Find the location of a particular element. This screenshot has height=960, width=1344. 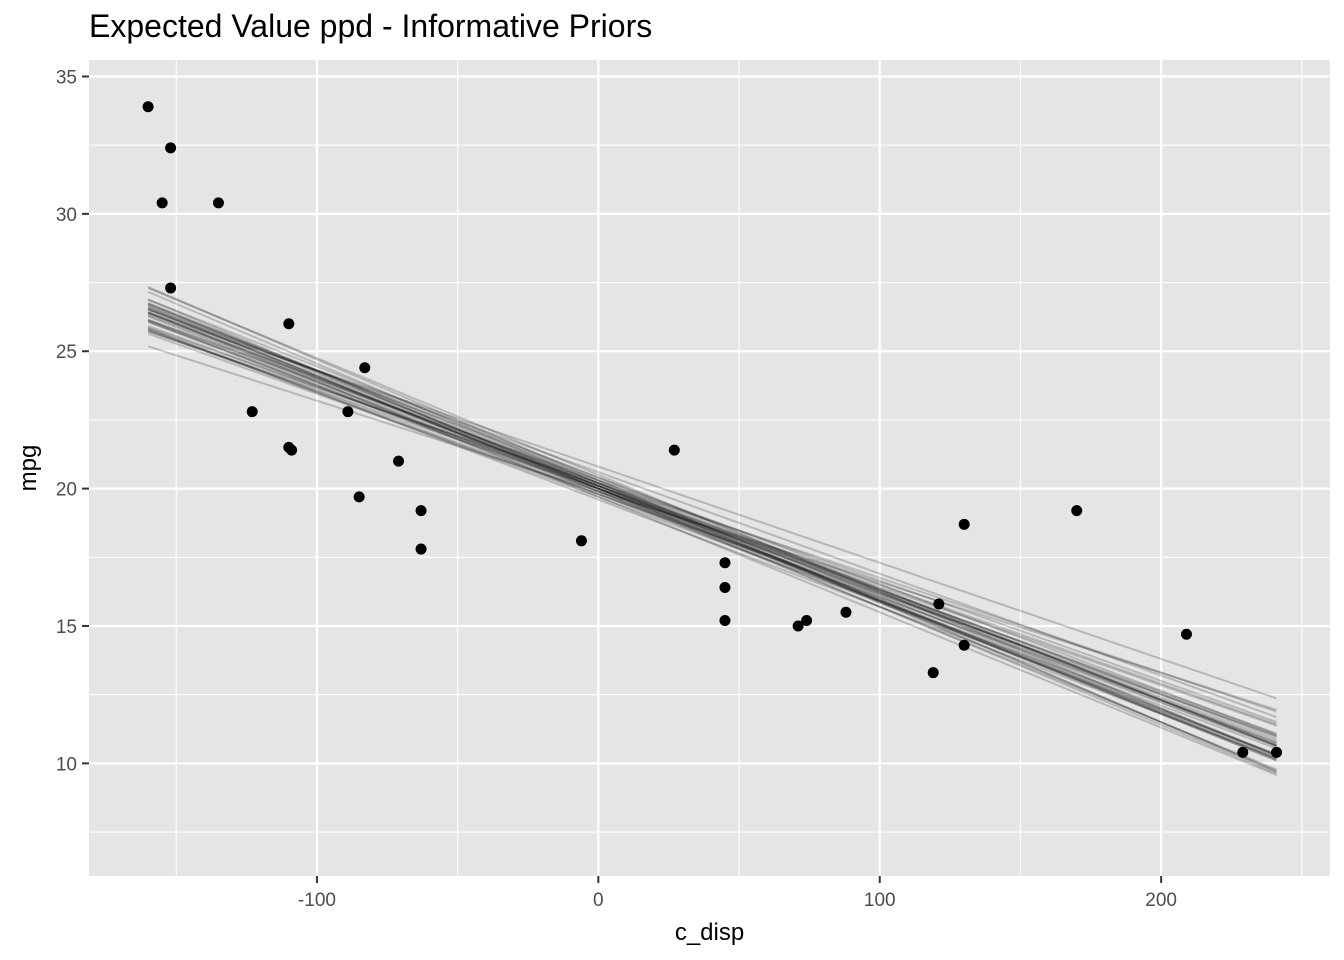

y-tick-label: 30 is located at coordinates (66, 215).